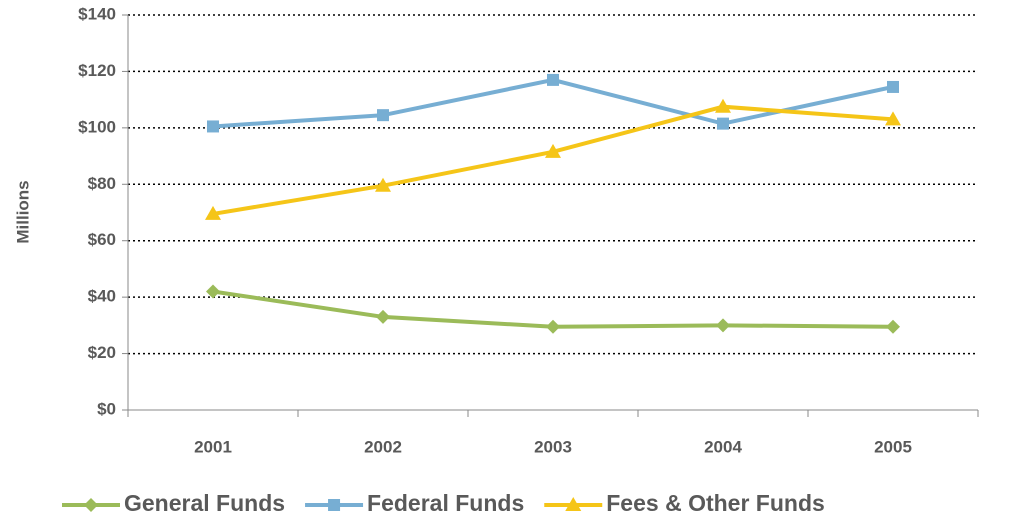 The width and height of the screenshot is (1029, 527). What do you see at coordinates (213, 446) in the screenshot?
I see `x-tick-label: 2001` at bounding box center [213, 446].